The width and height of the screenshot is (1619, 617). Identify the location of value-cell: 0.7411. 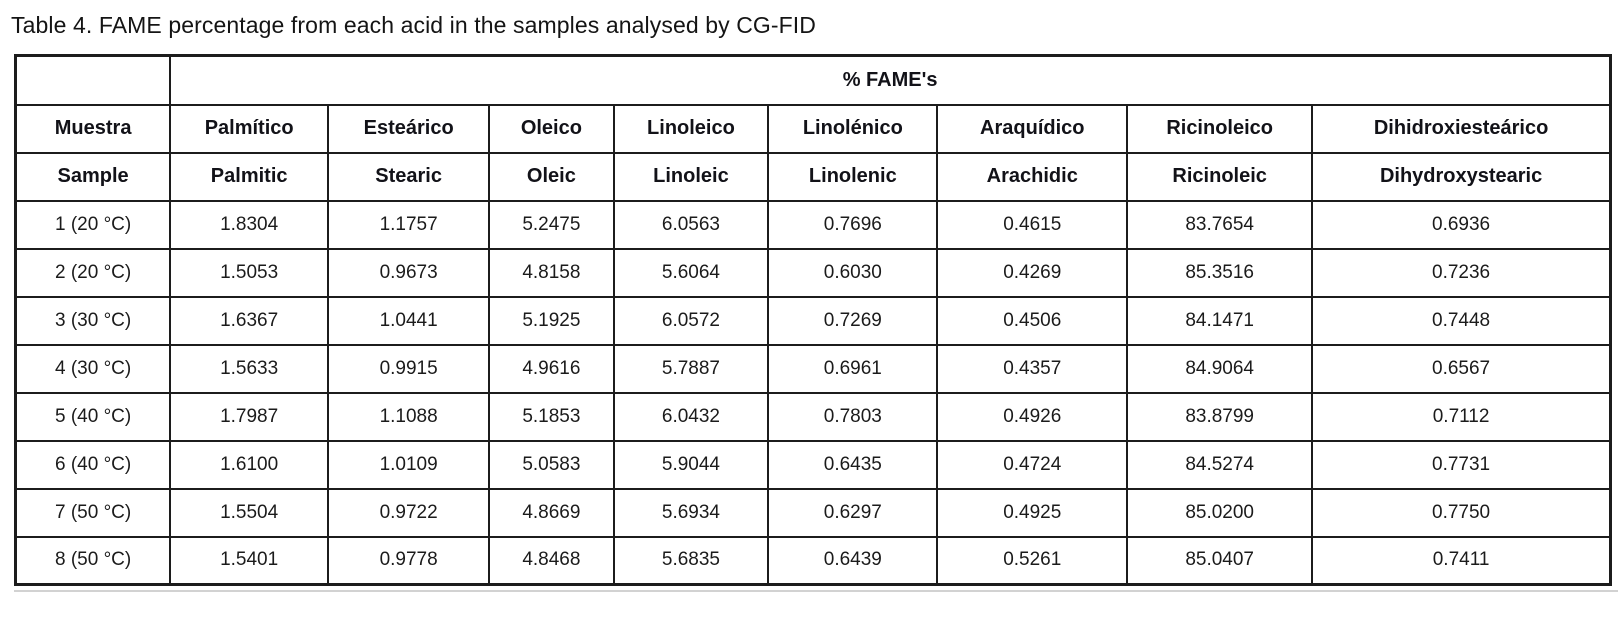
(1461, 560).